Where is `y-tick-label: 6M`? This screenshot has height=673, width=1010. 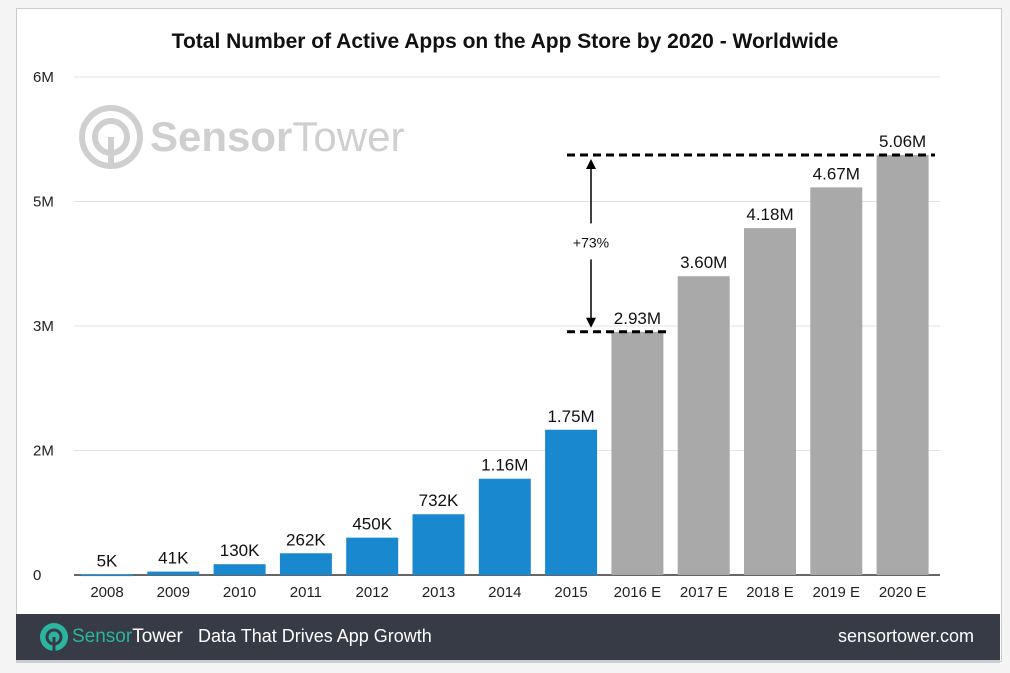 y-tick-label: 6M is located at coordinates (43, 77).